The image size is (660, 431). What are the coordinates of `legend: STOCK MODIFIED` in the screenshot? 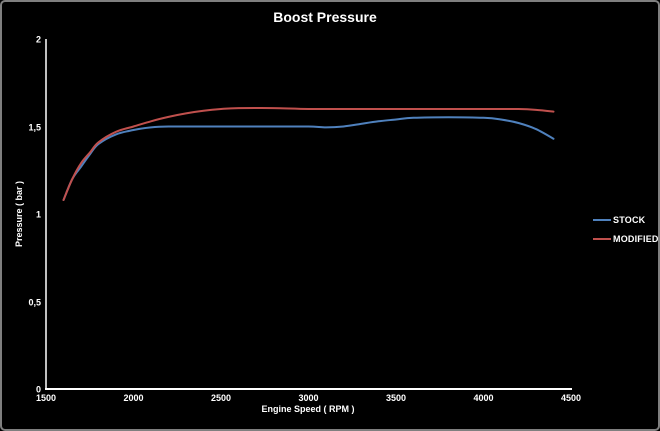 It's located at (626, 234).